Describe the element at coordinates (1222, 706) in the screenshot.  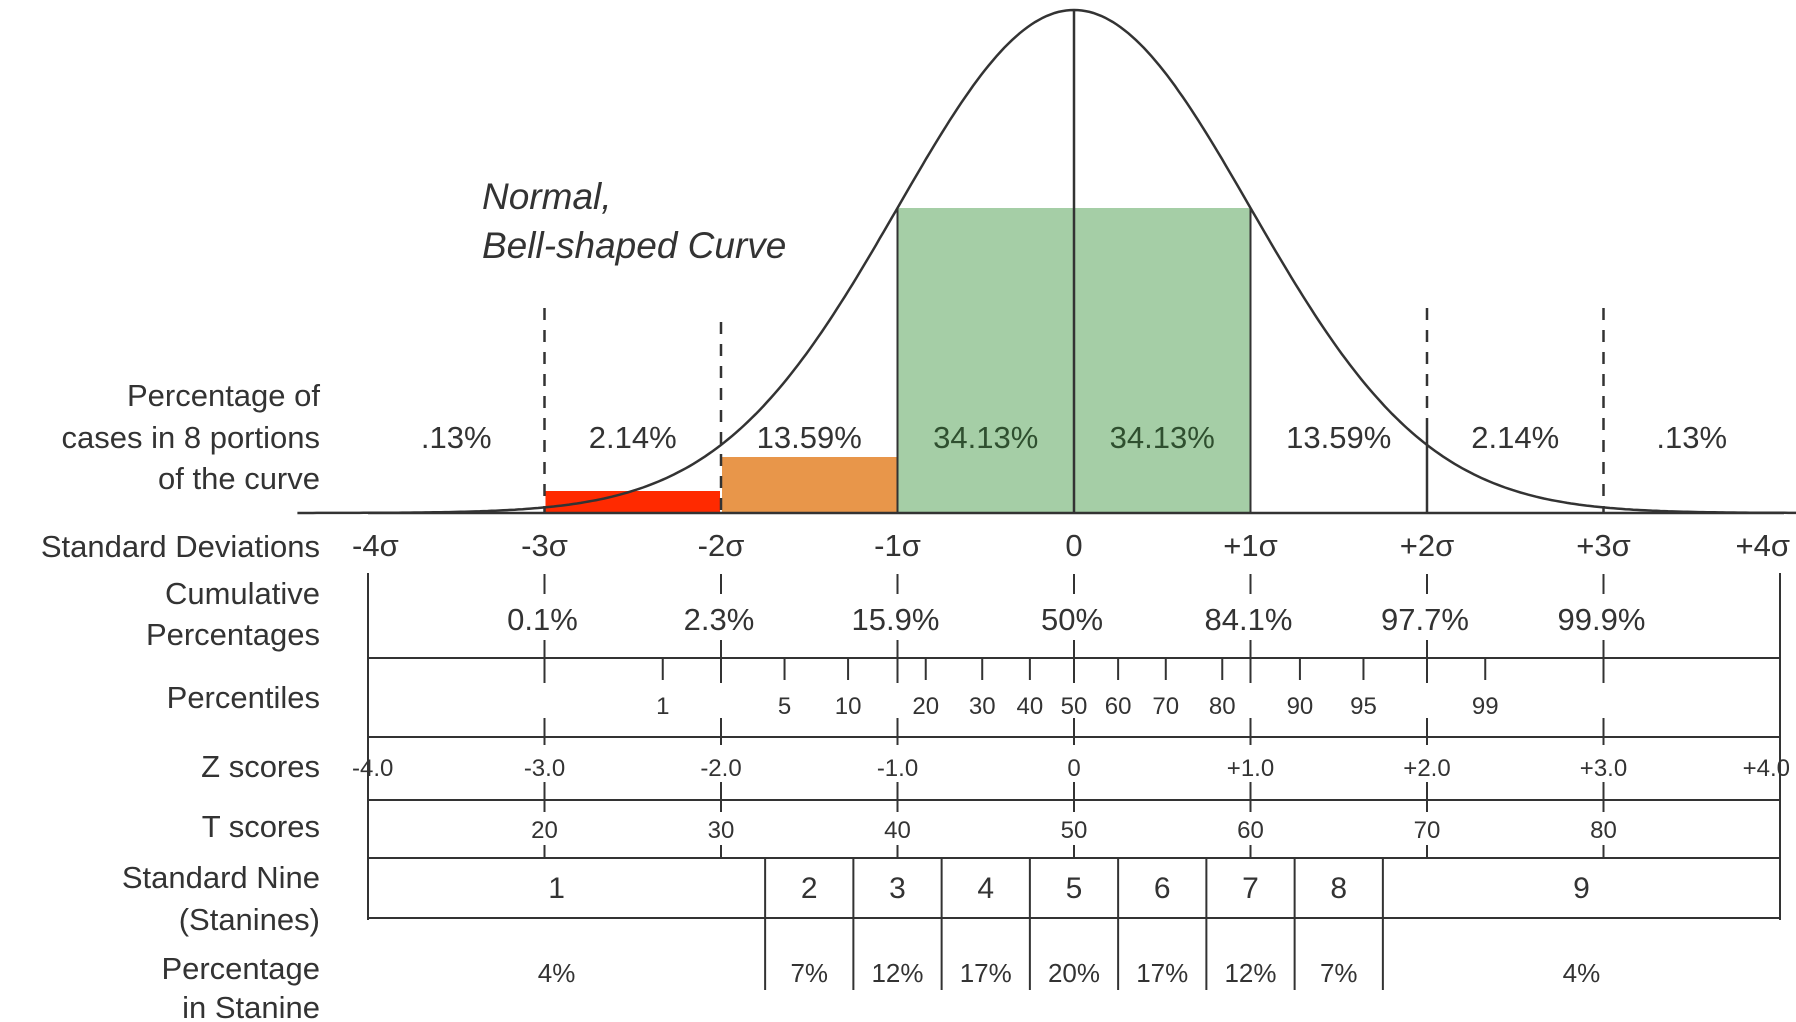
I see `percentile-label: 80` at that location.